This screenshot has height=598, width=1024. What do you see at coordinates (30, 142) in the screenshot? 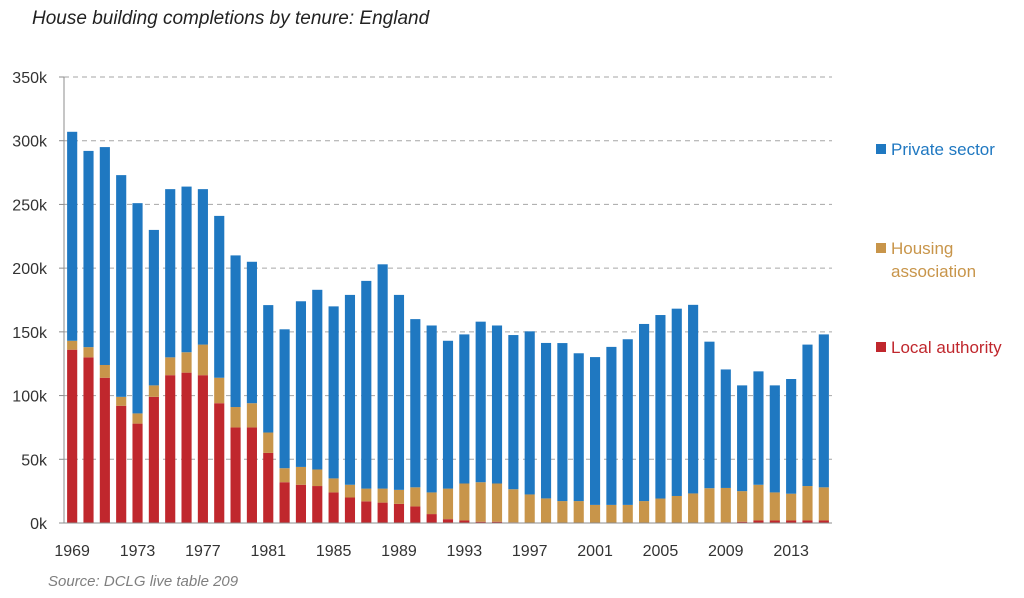
I see `y-tick-label: 300k` at bounding box center [30, 142].